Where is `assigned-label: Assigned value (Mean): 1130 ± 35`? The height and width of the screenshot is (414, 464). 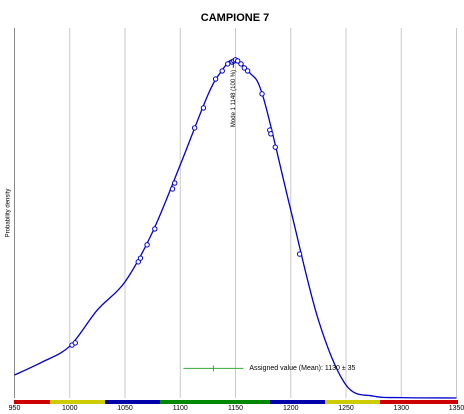
assigned-label: Assigned value (Mean): 1130 ± 35 is located at coordinates (302, 368).